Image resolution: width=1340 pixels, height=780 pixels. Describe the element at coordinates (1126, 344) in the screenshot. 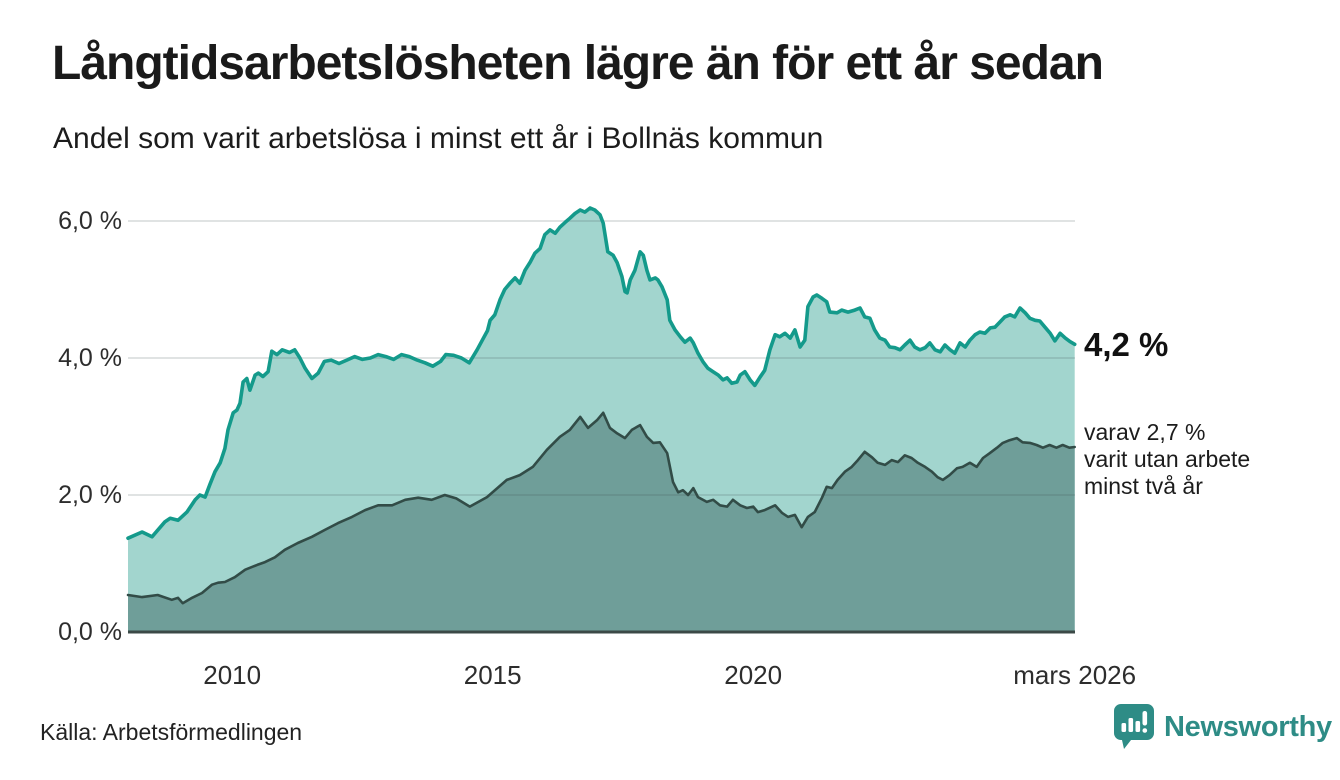

I see `latest-value-annotation: 4,2 %` at that location.